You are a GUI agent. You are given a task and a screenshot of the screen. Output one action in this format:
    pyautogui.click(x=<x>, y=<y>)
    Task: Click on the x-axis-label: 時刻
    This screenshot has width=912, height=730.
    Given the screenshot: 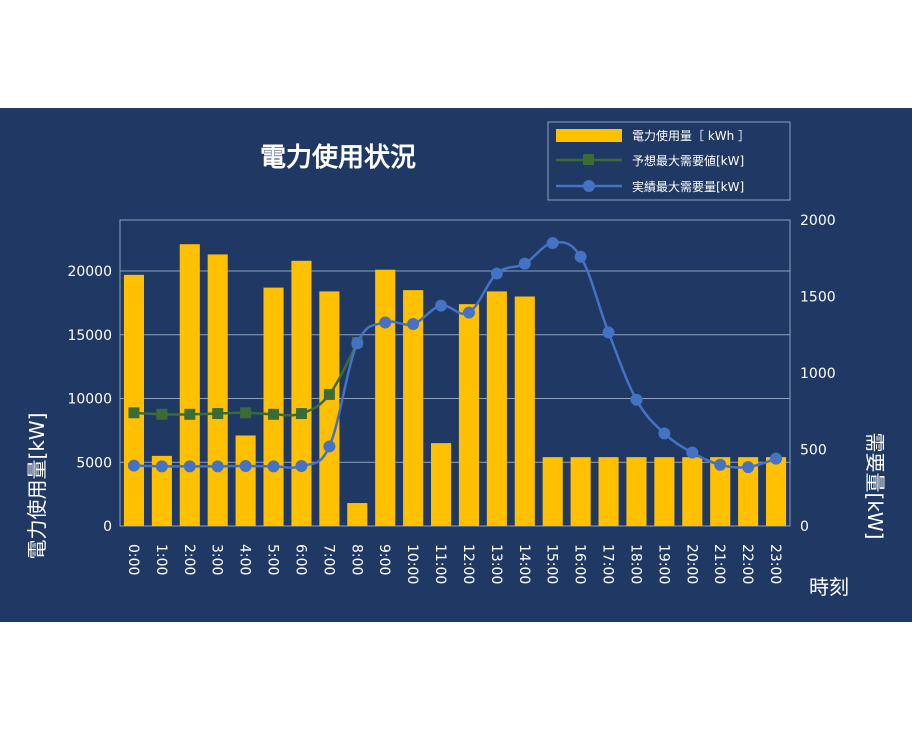 What is the action you would take?
    pyautogui.click(x=829, y=587)
    